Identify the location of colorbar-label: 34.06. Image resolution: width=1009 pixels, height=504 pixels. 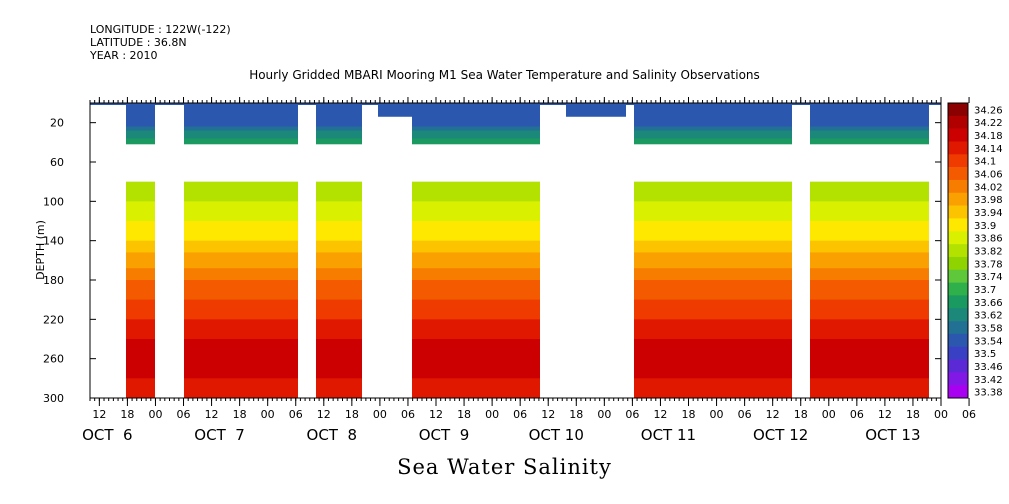
(988, 175).